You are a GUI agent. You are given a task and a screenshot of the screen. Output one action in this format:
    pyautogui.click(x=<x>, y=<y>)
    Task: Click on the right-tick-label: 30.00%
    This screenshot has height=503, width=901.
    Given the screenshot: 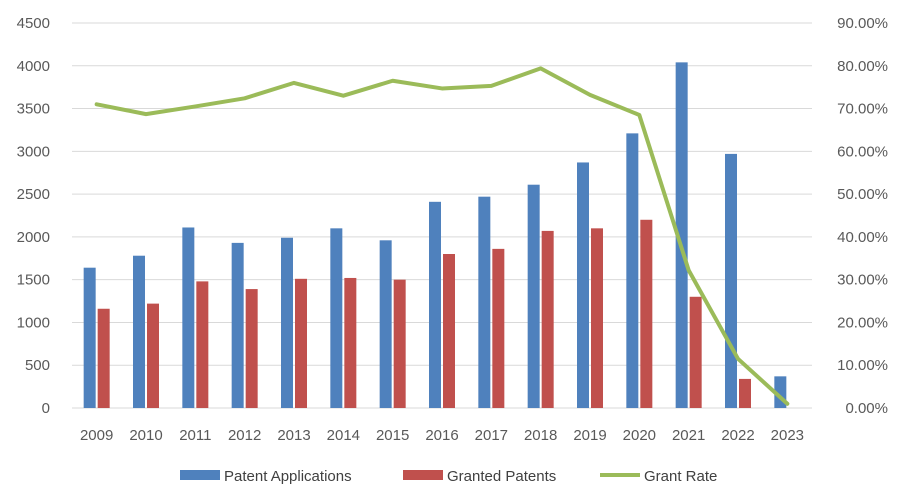 What is the action you would take?
    pyautogui.click(x=862, y=280)
    